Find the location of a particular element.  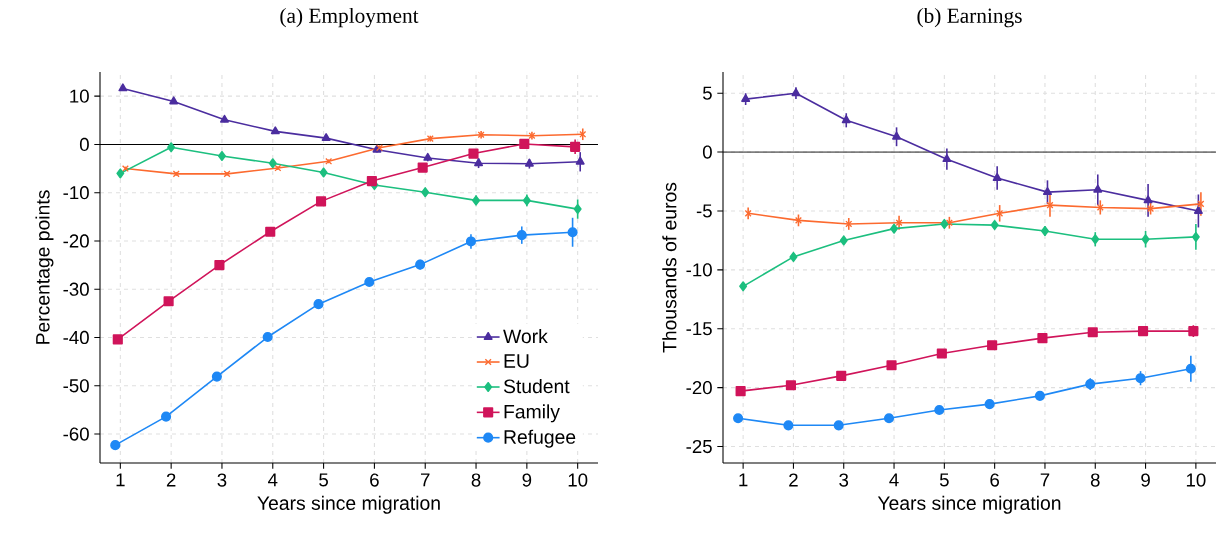

y-axis-title: Thousands of euros is located at coordinates (669, 267).